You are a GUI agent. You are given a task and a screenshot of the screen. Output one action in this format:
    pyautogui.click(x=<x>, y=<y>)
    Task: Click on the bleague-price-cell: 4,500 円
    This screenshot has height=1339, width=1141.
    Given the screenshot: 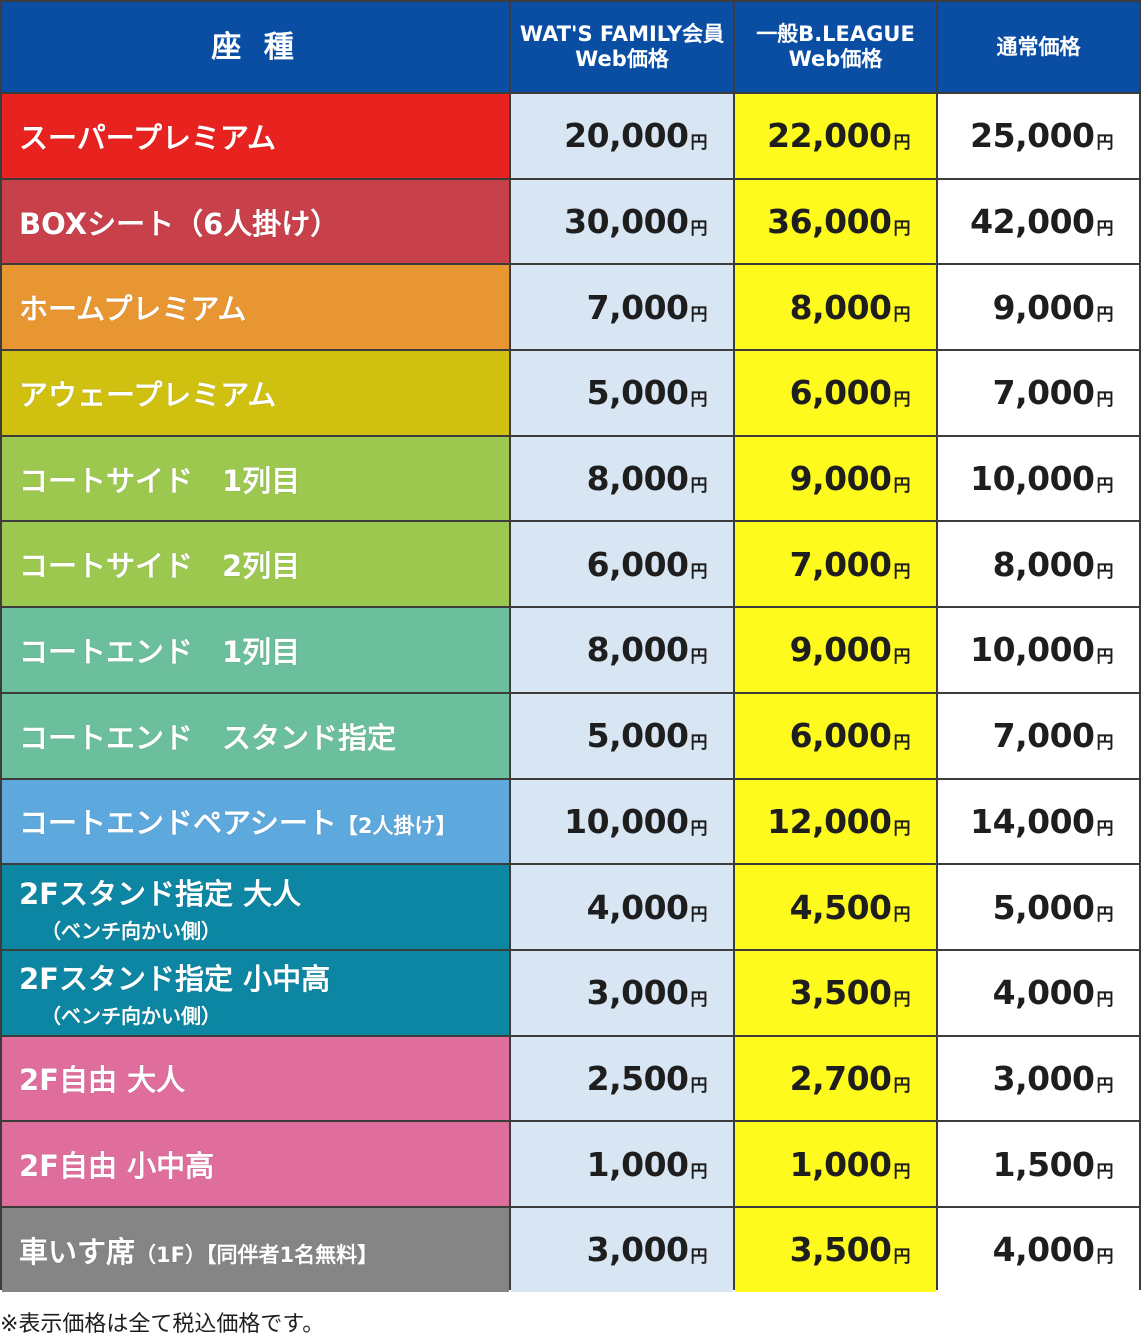 What is the action you would take?
    pyautogui.click(x=835, y=907)
    